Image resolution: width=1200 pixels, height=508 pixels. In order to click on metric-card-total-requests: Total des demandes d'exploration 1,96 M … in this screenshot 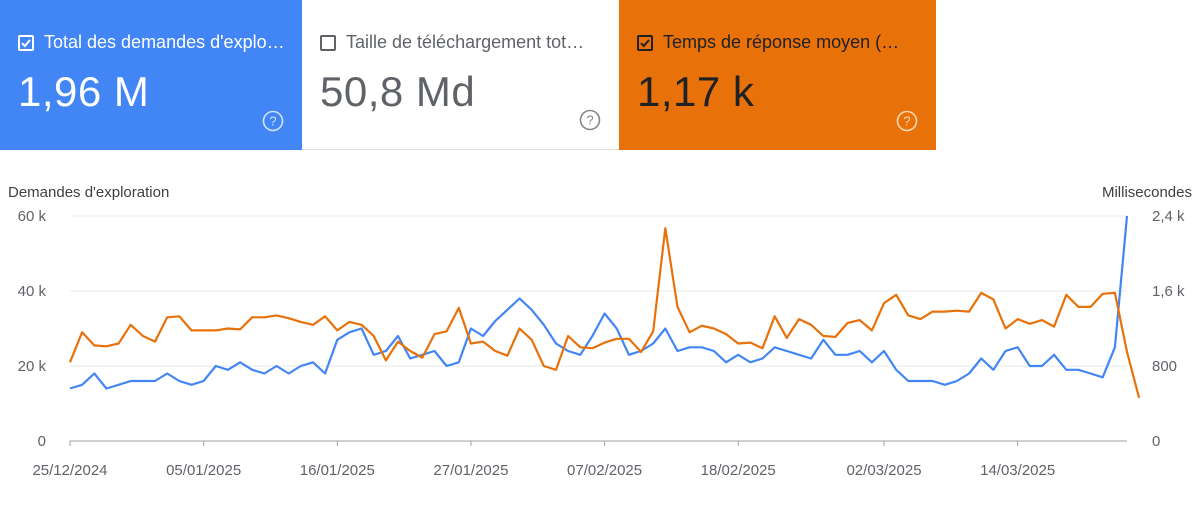, I will do `click(151, 75)`.